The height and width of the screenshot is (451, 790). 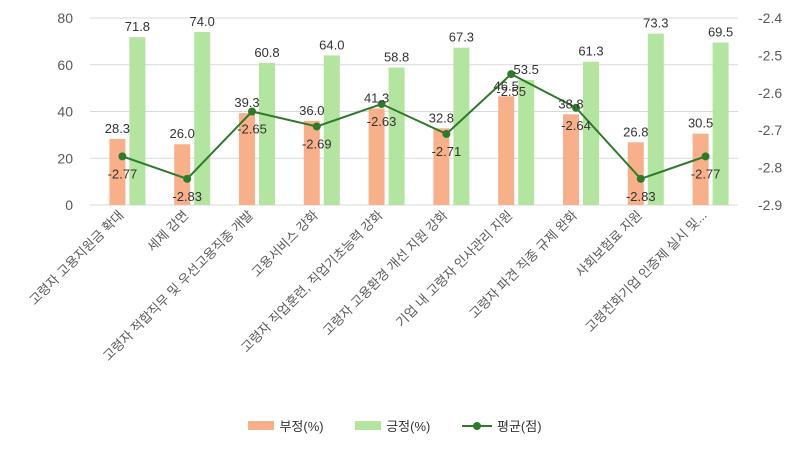 What do you see at coordinates (167, 231) in the screenshot?
I see `x-tick-label: 세제 감면` at bounding box center [167, 231].